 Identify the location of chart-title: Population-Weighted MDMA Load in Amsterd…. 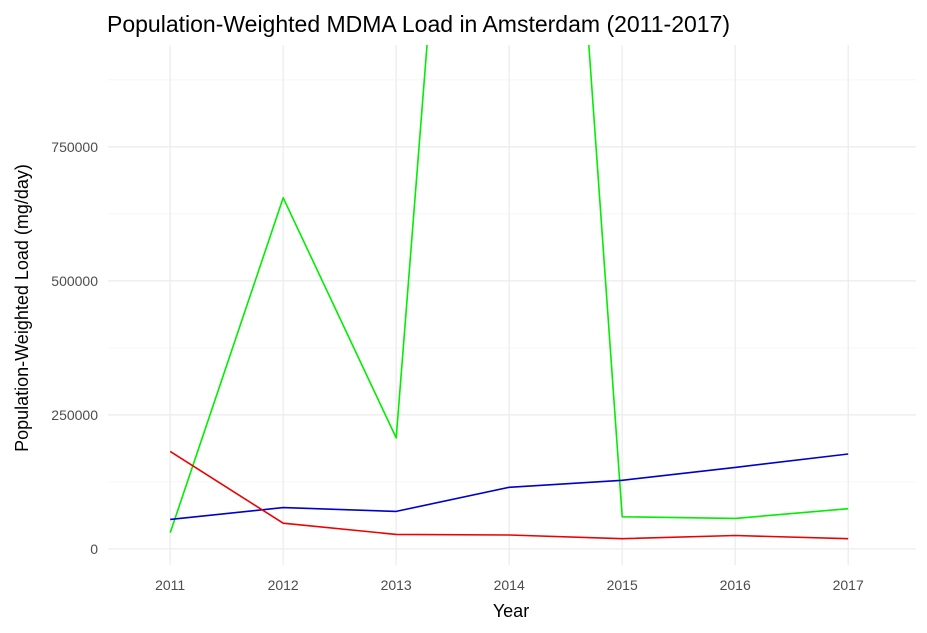
(418, 24).